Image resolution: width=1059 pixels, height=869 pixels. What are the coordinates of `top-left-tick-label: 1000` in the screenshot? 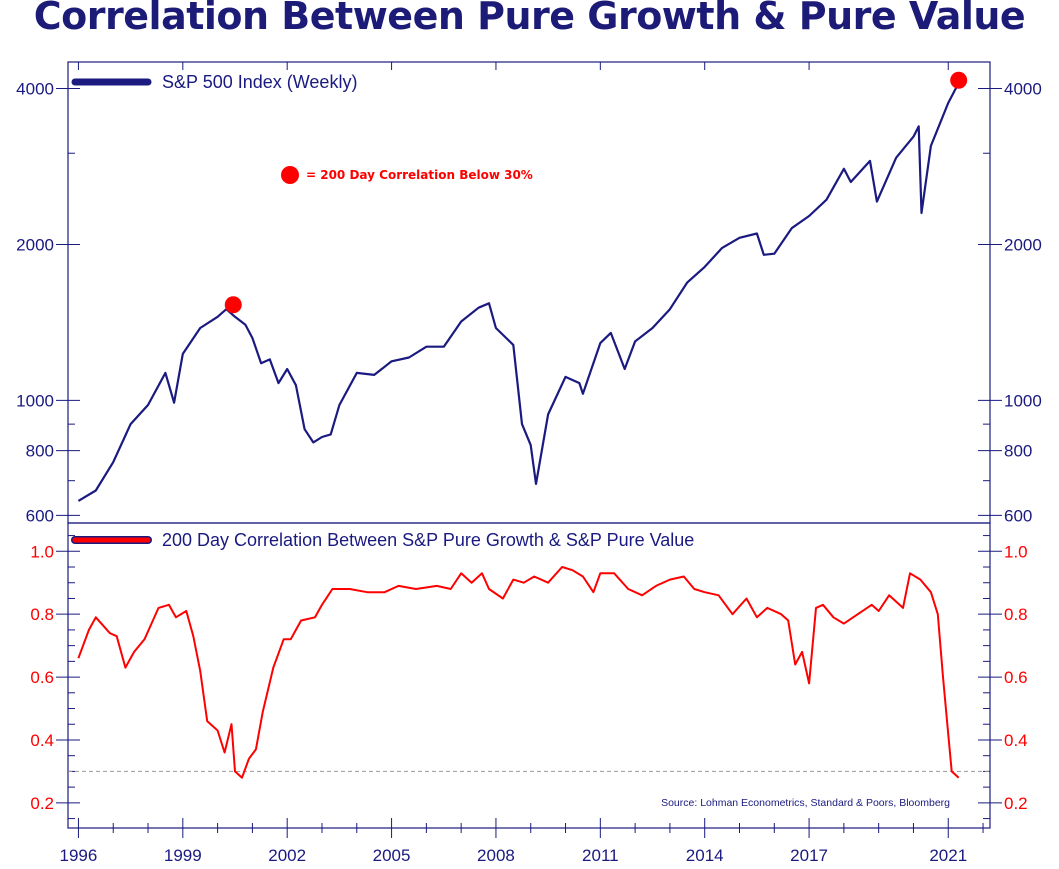 It's located at (35, 400).